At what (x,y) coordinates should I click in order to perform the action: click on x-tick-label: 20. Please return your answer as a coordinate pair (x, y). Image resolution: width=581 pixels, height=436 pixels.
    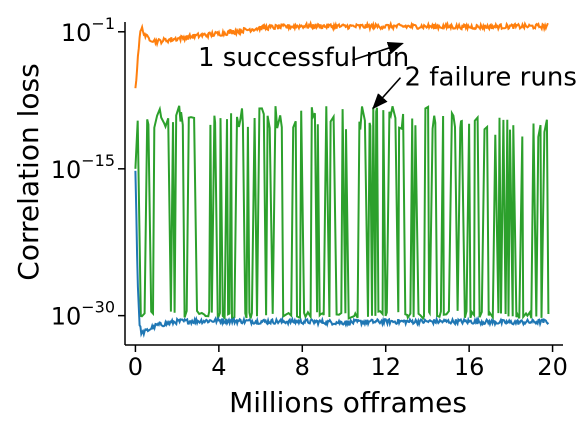
    Looking at the image, I should click on (552, 367).